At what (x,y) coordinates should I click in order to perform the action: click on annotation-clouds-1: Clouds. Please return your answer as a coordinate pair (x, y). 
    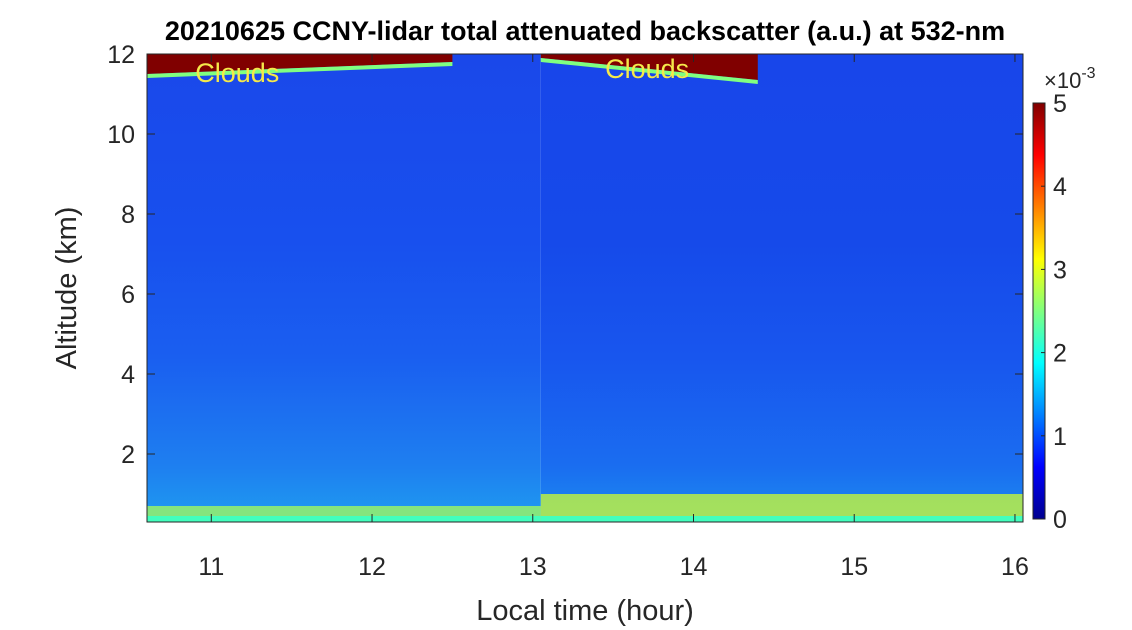
    Looking at the image, I should click on (647, 69).